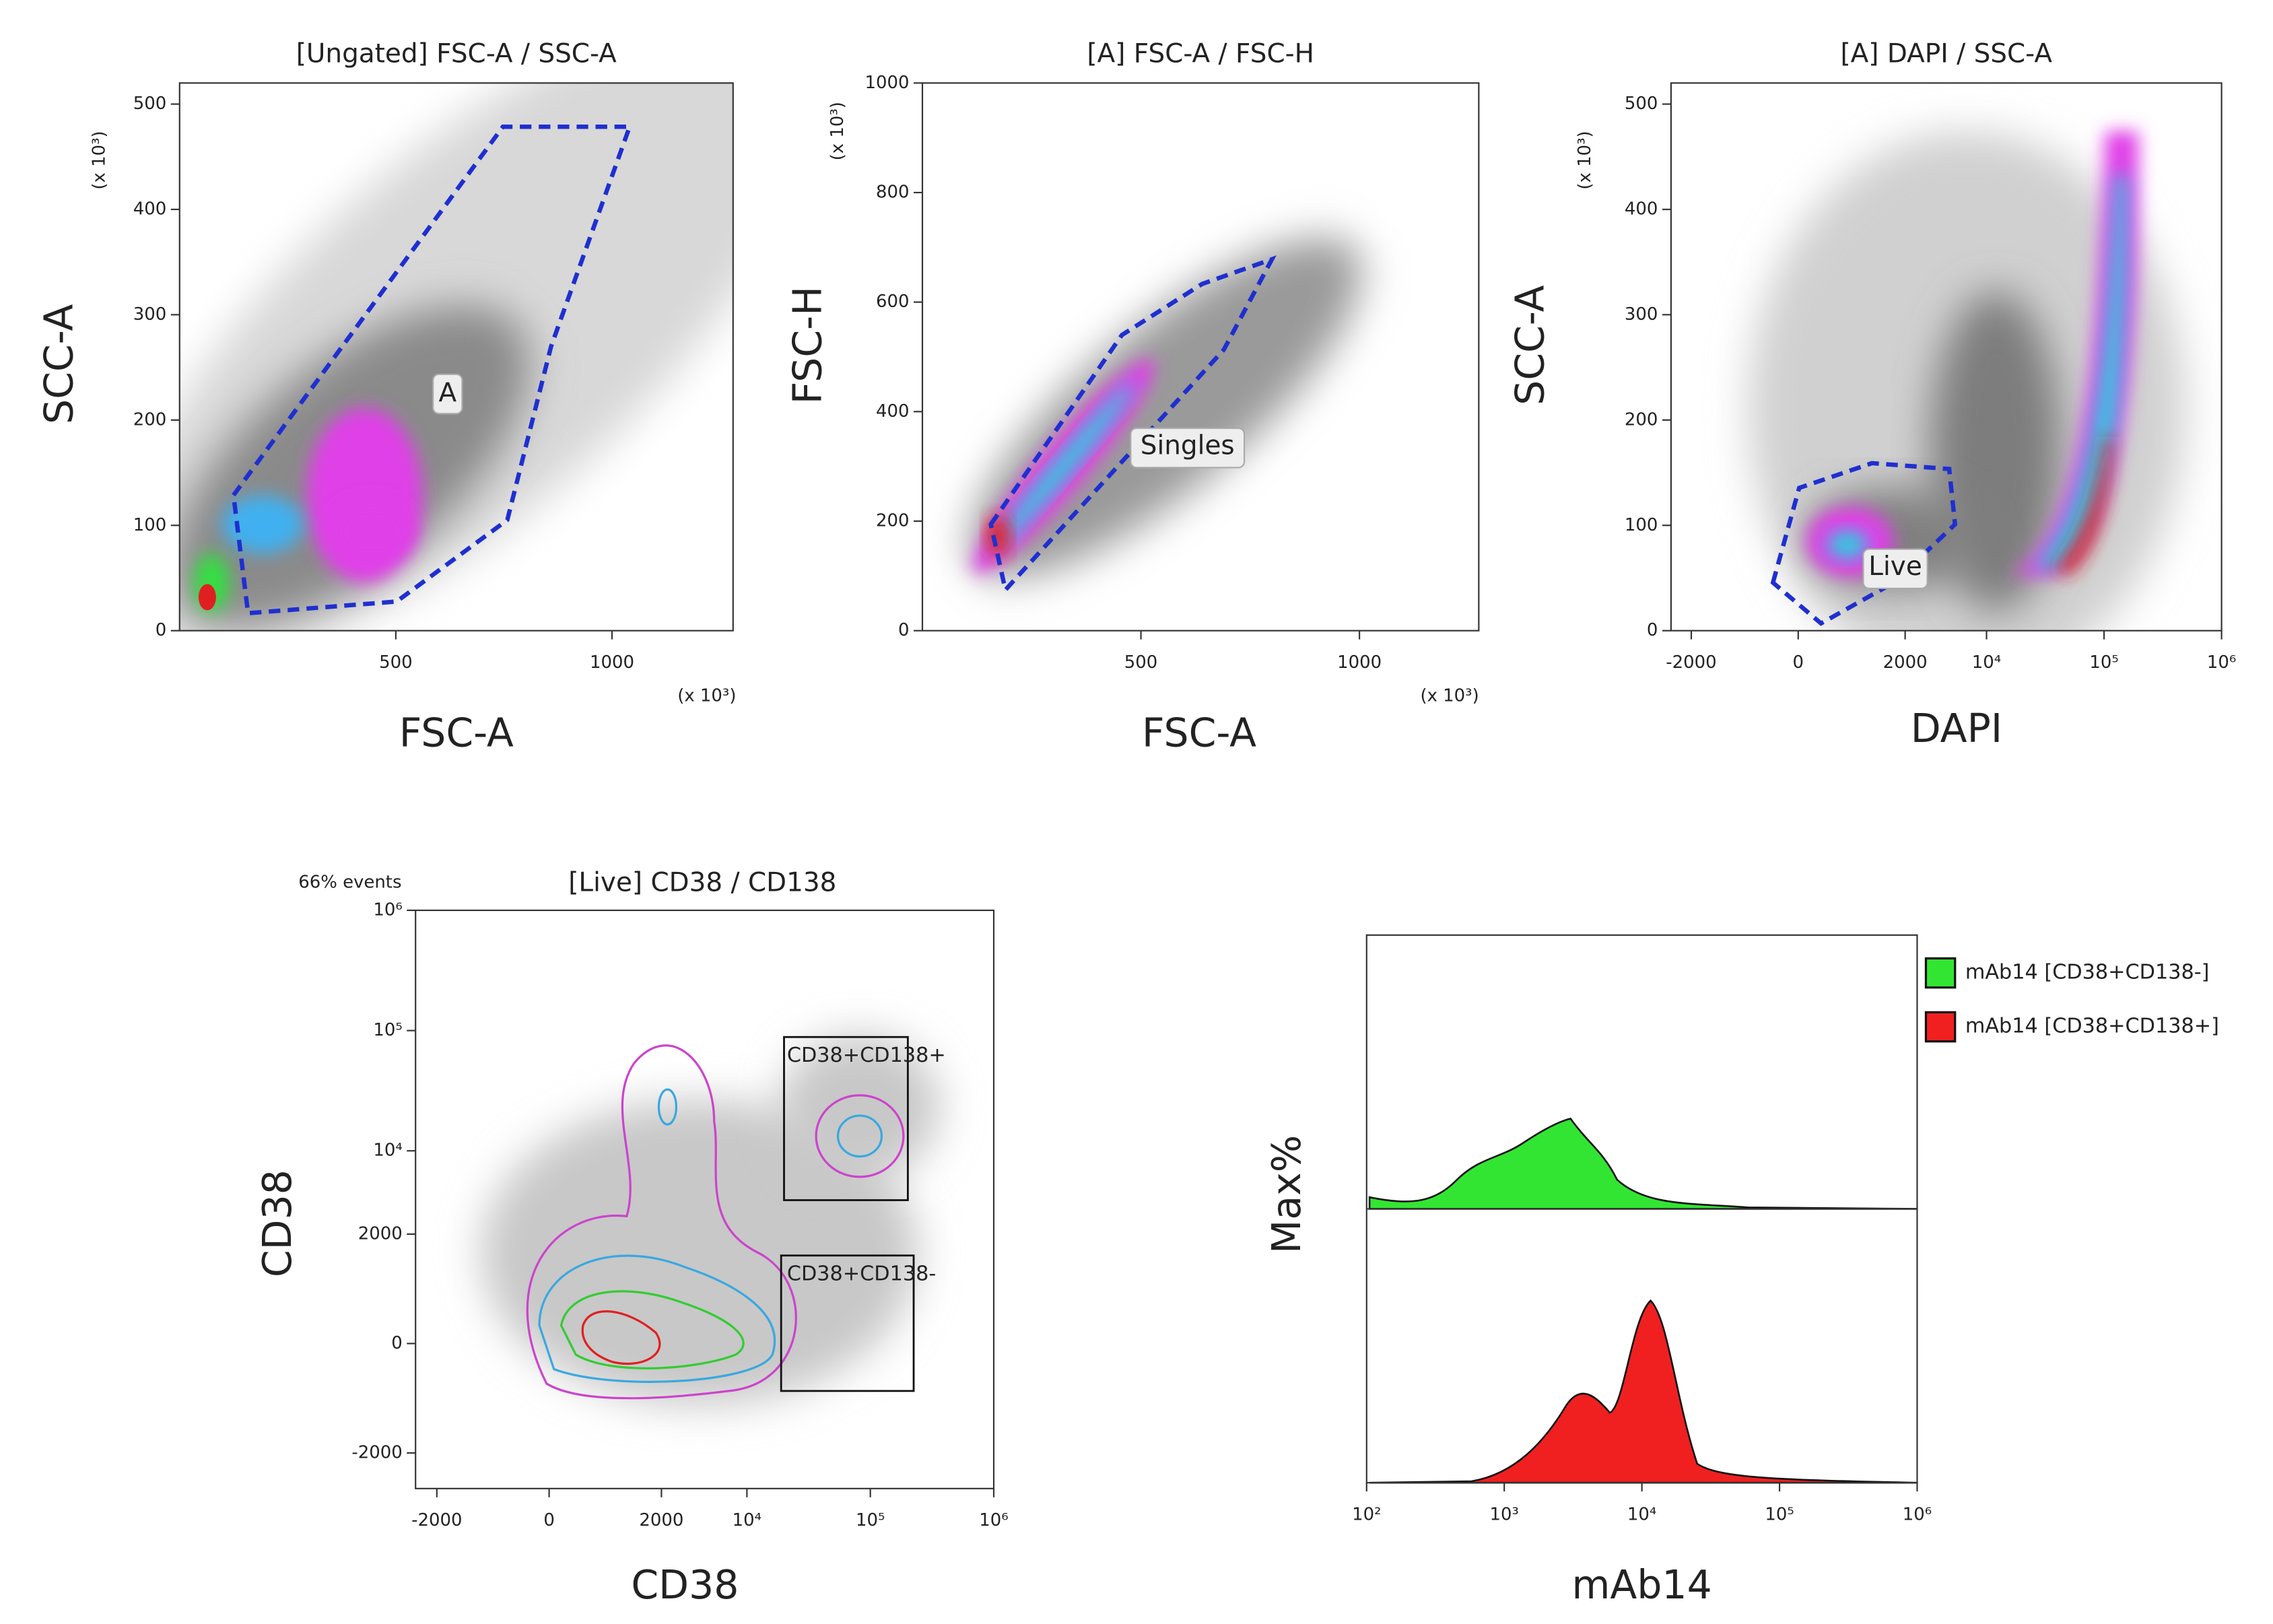 The width and height of the screenshot is (2273, 1624). I want to click on y-axis-label: CD38, so click(277, 1223).